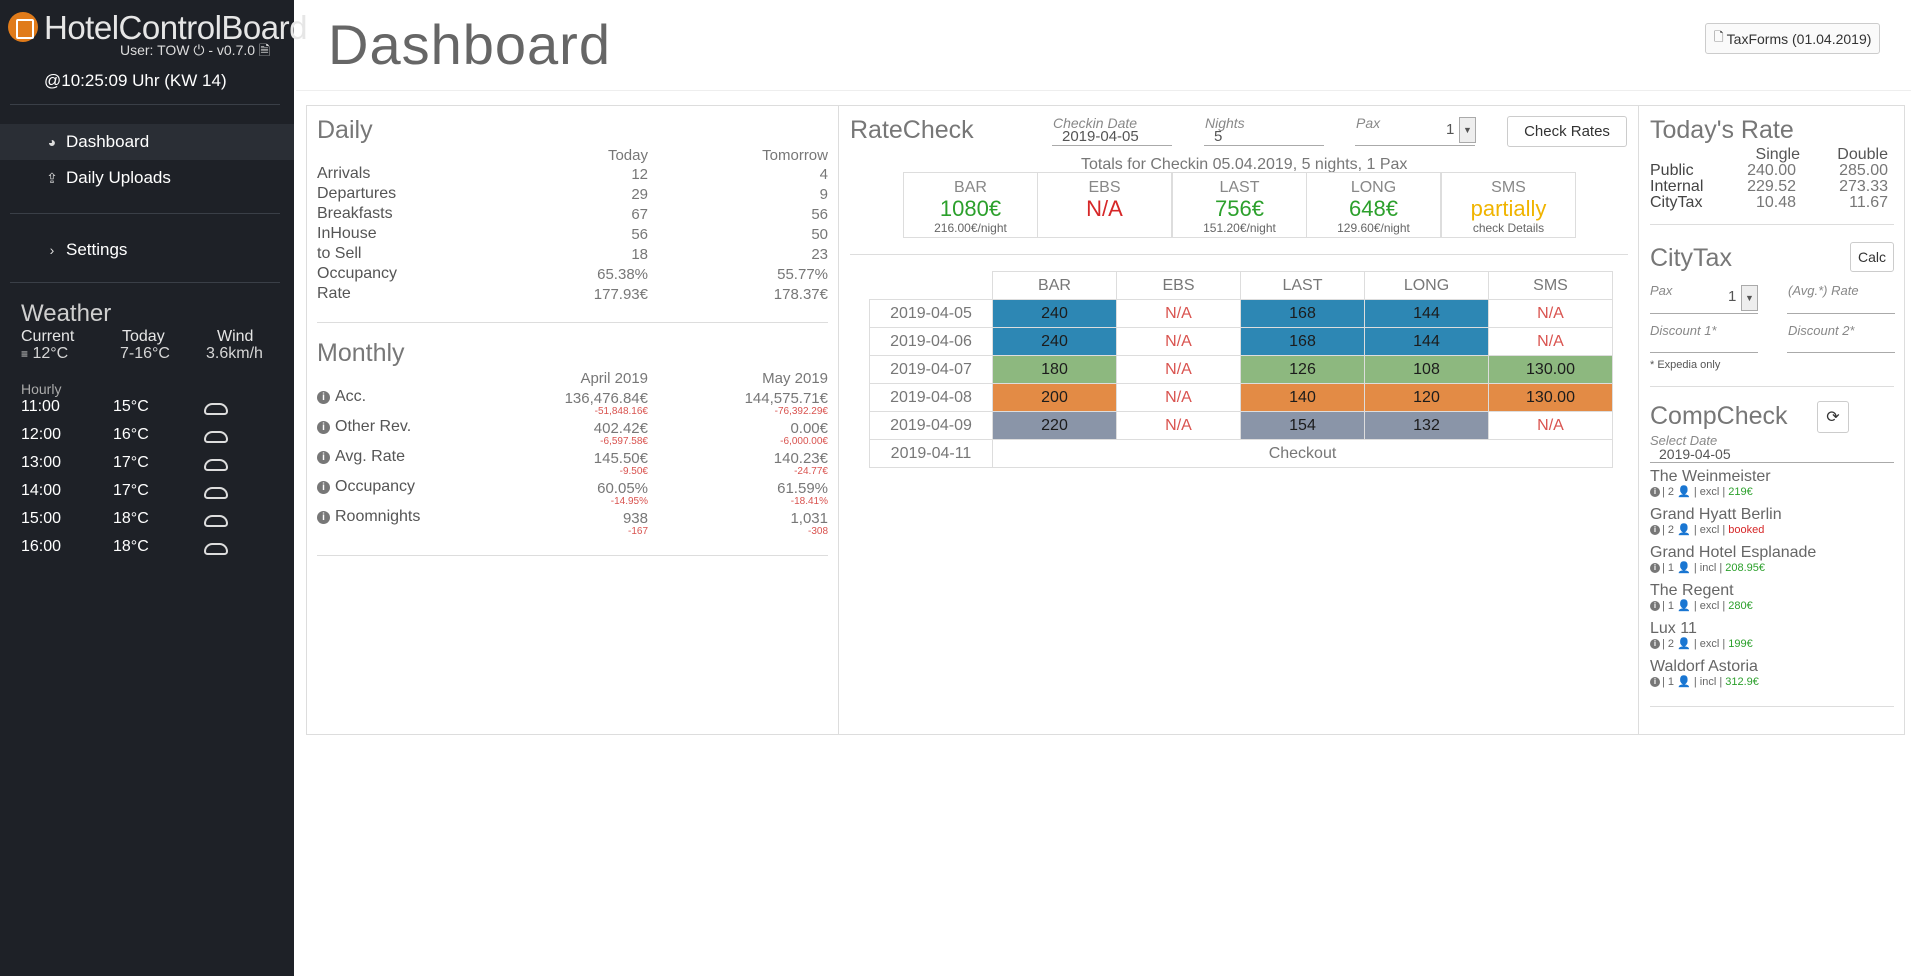 The width and height of the screenshot is (1911, 976). Describe the element at coordinates (1450, 129) in the screenshot. I see `pax-select-value: 1` at that location.